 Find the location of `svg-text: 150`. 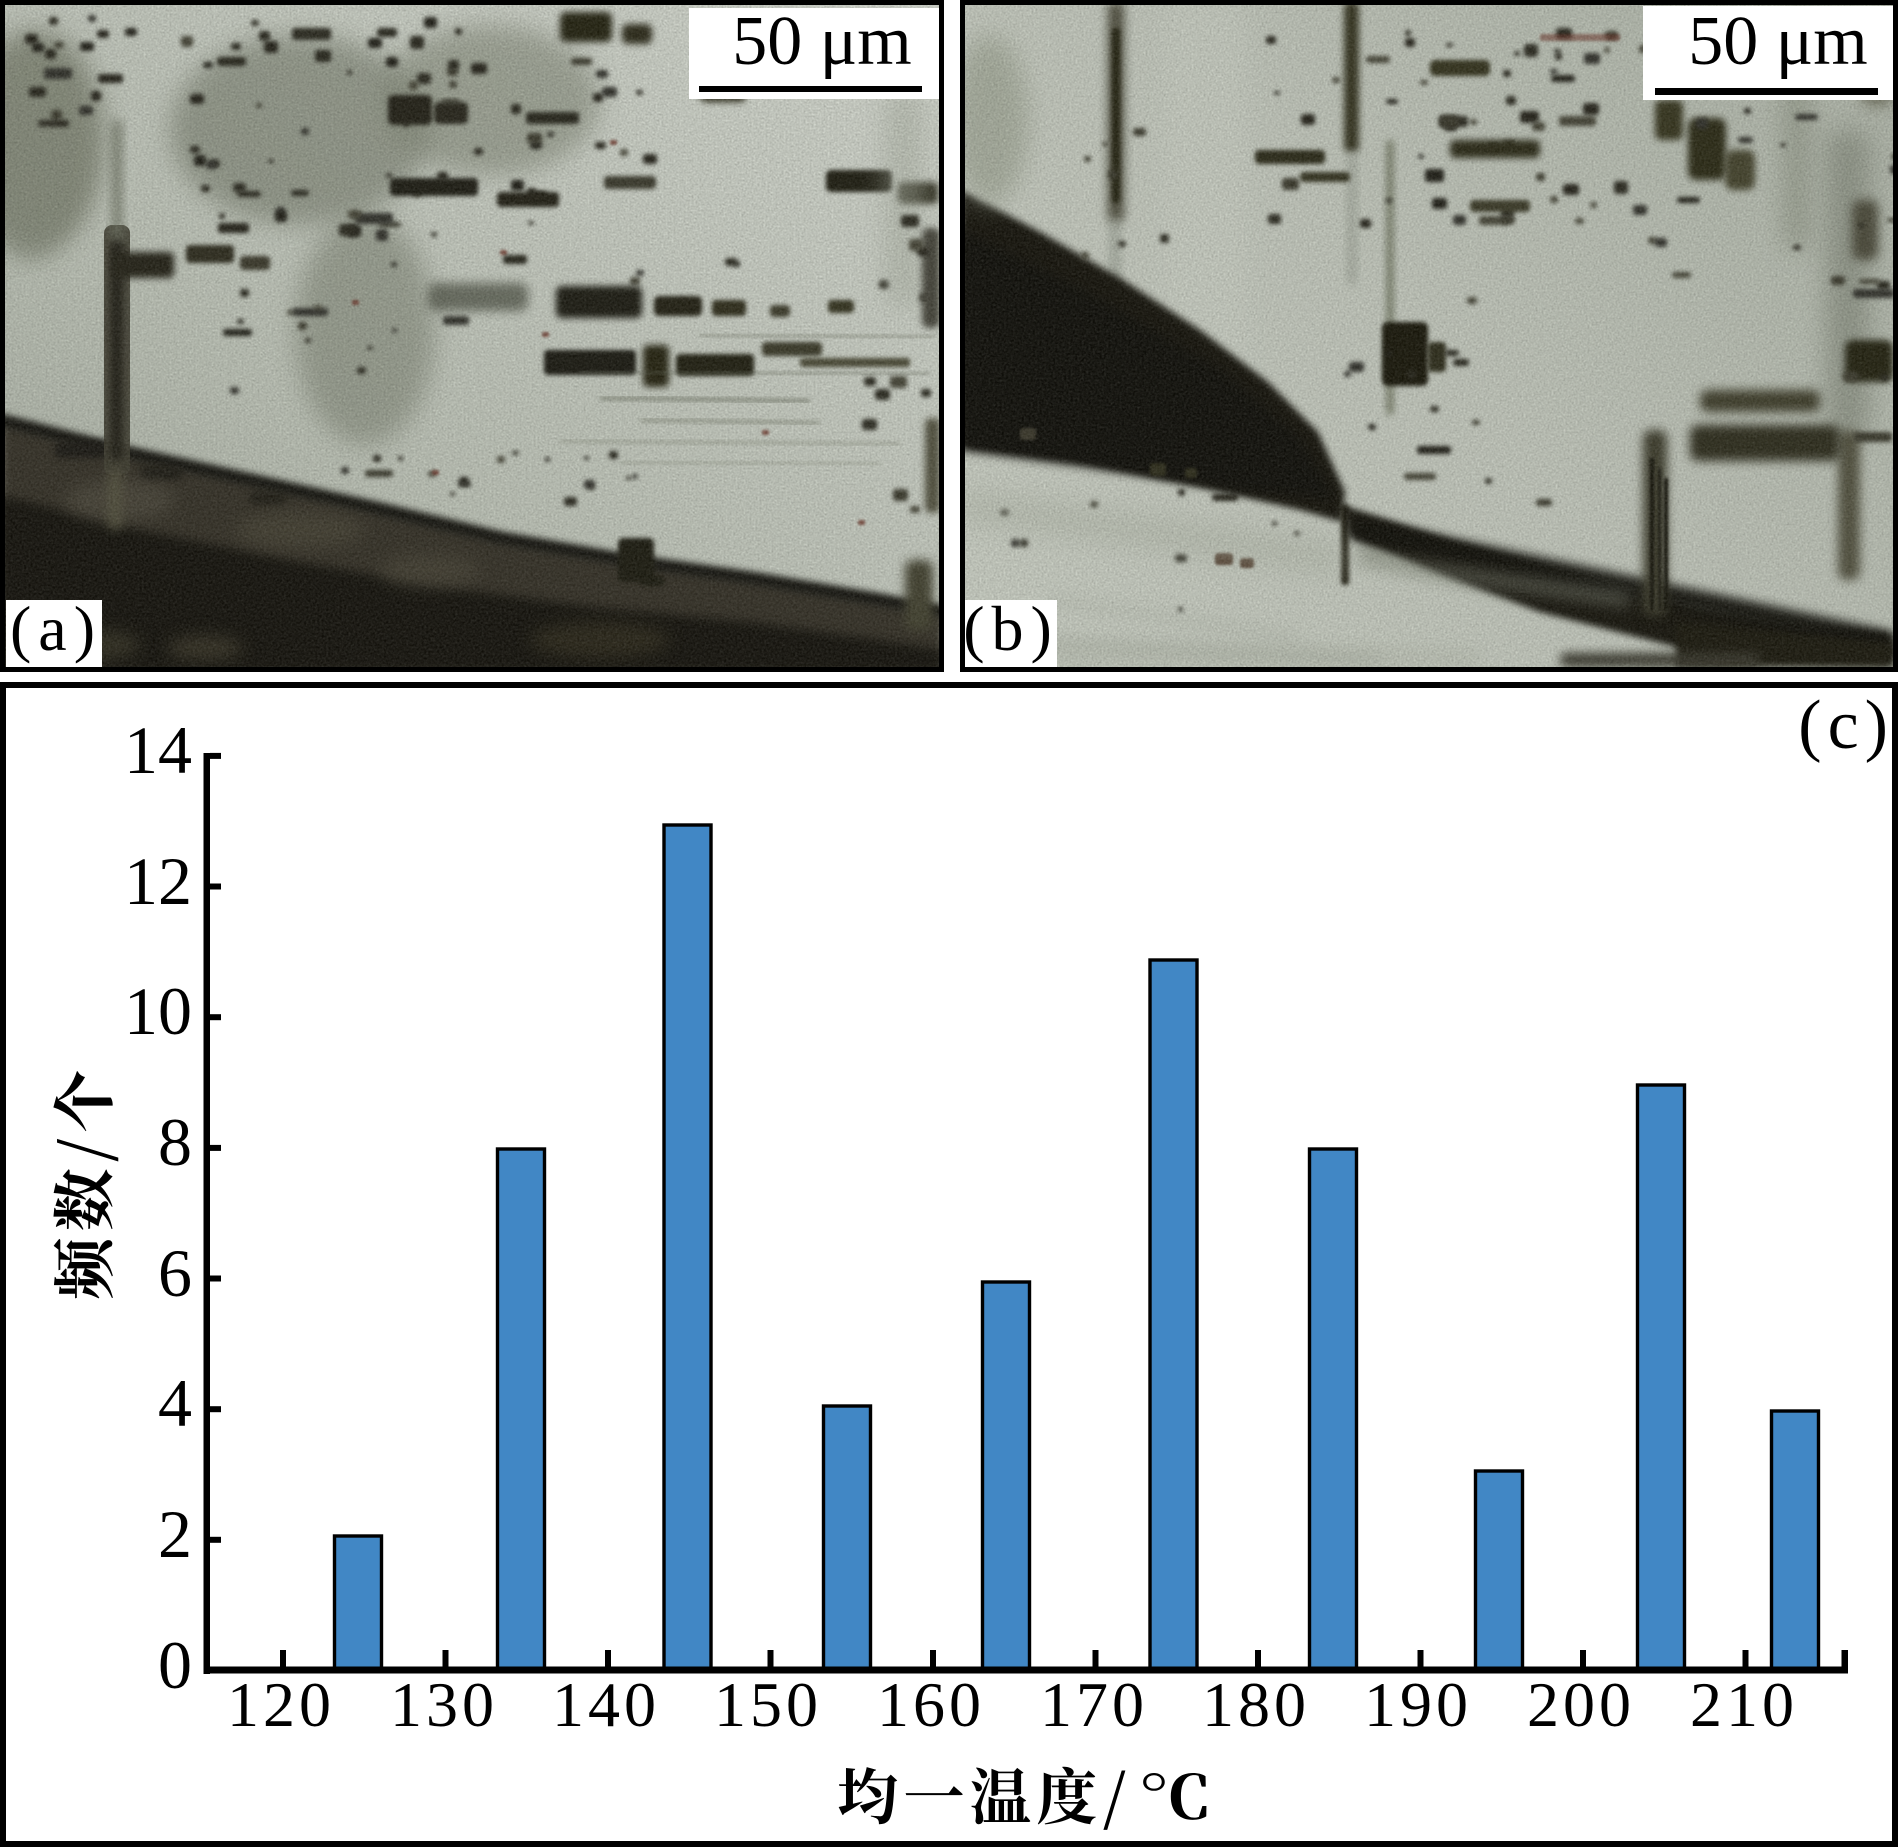

svg-text: 150 is located at coordinates (768, 1704).